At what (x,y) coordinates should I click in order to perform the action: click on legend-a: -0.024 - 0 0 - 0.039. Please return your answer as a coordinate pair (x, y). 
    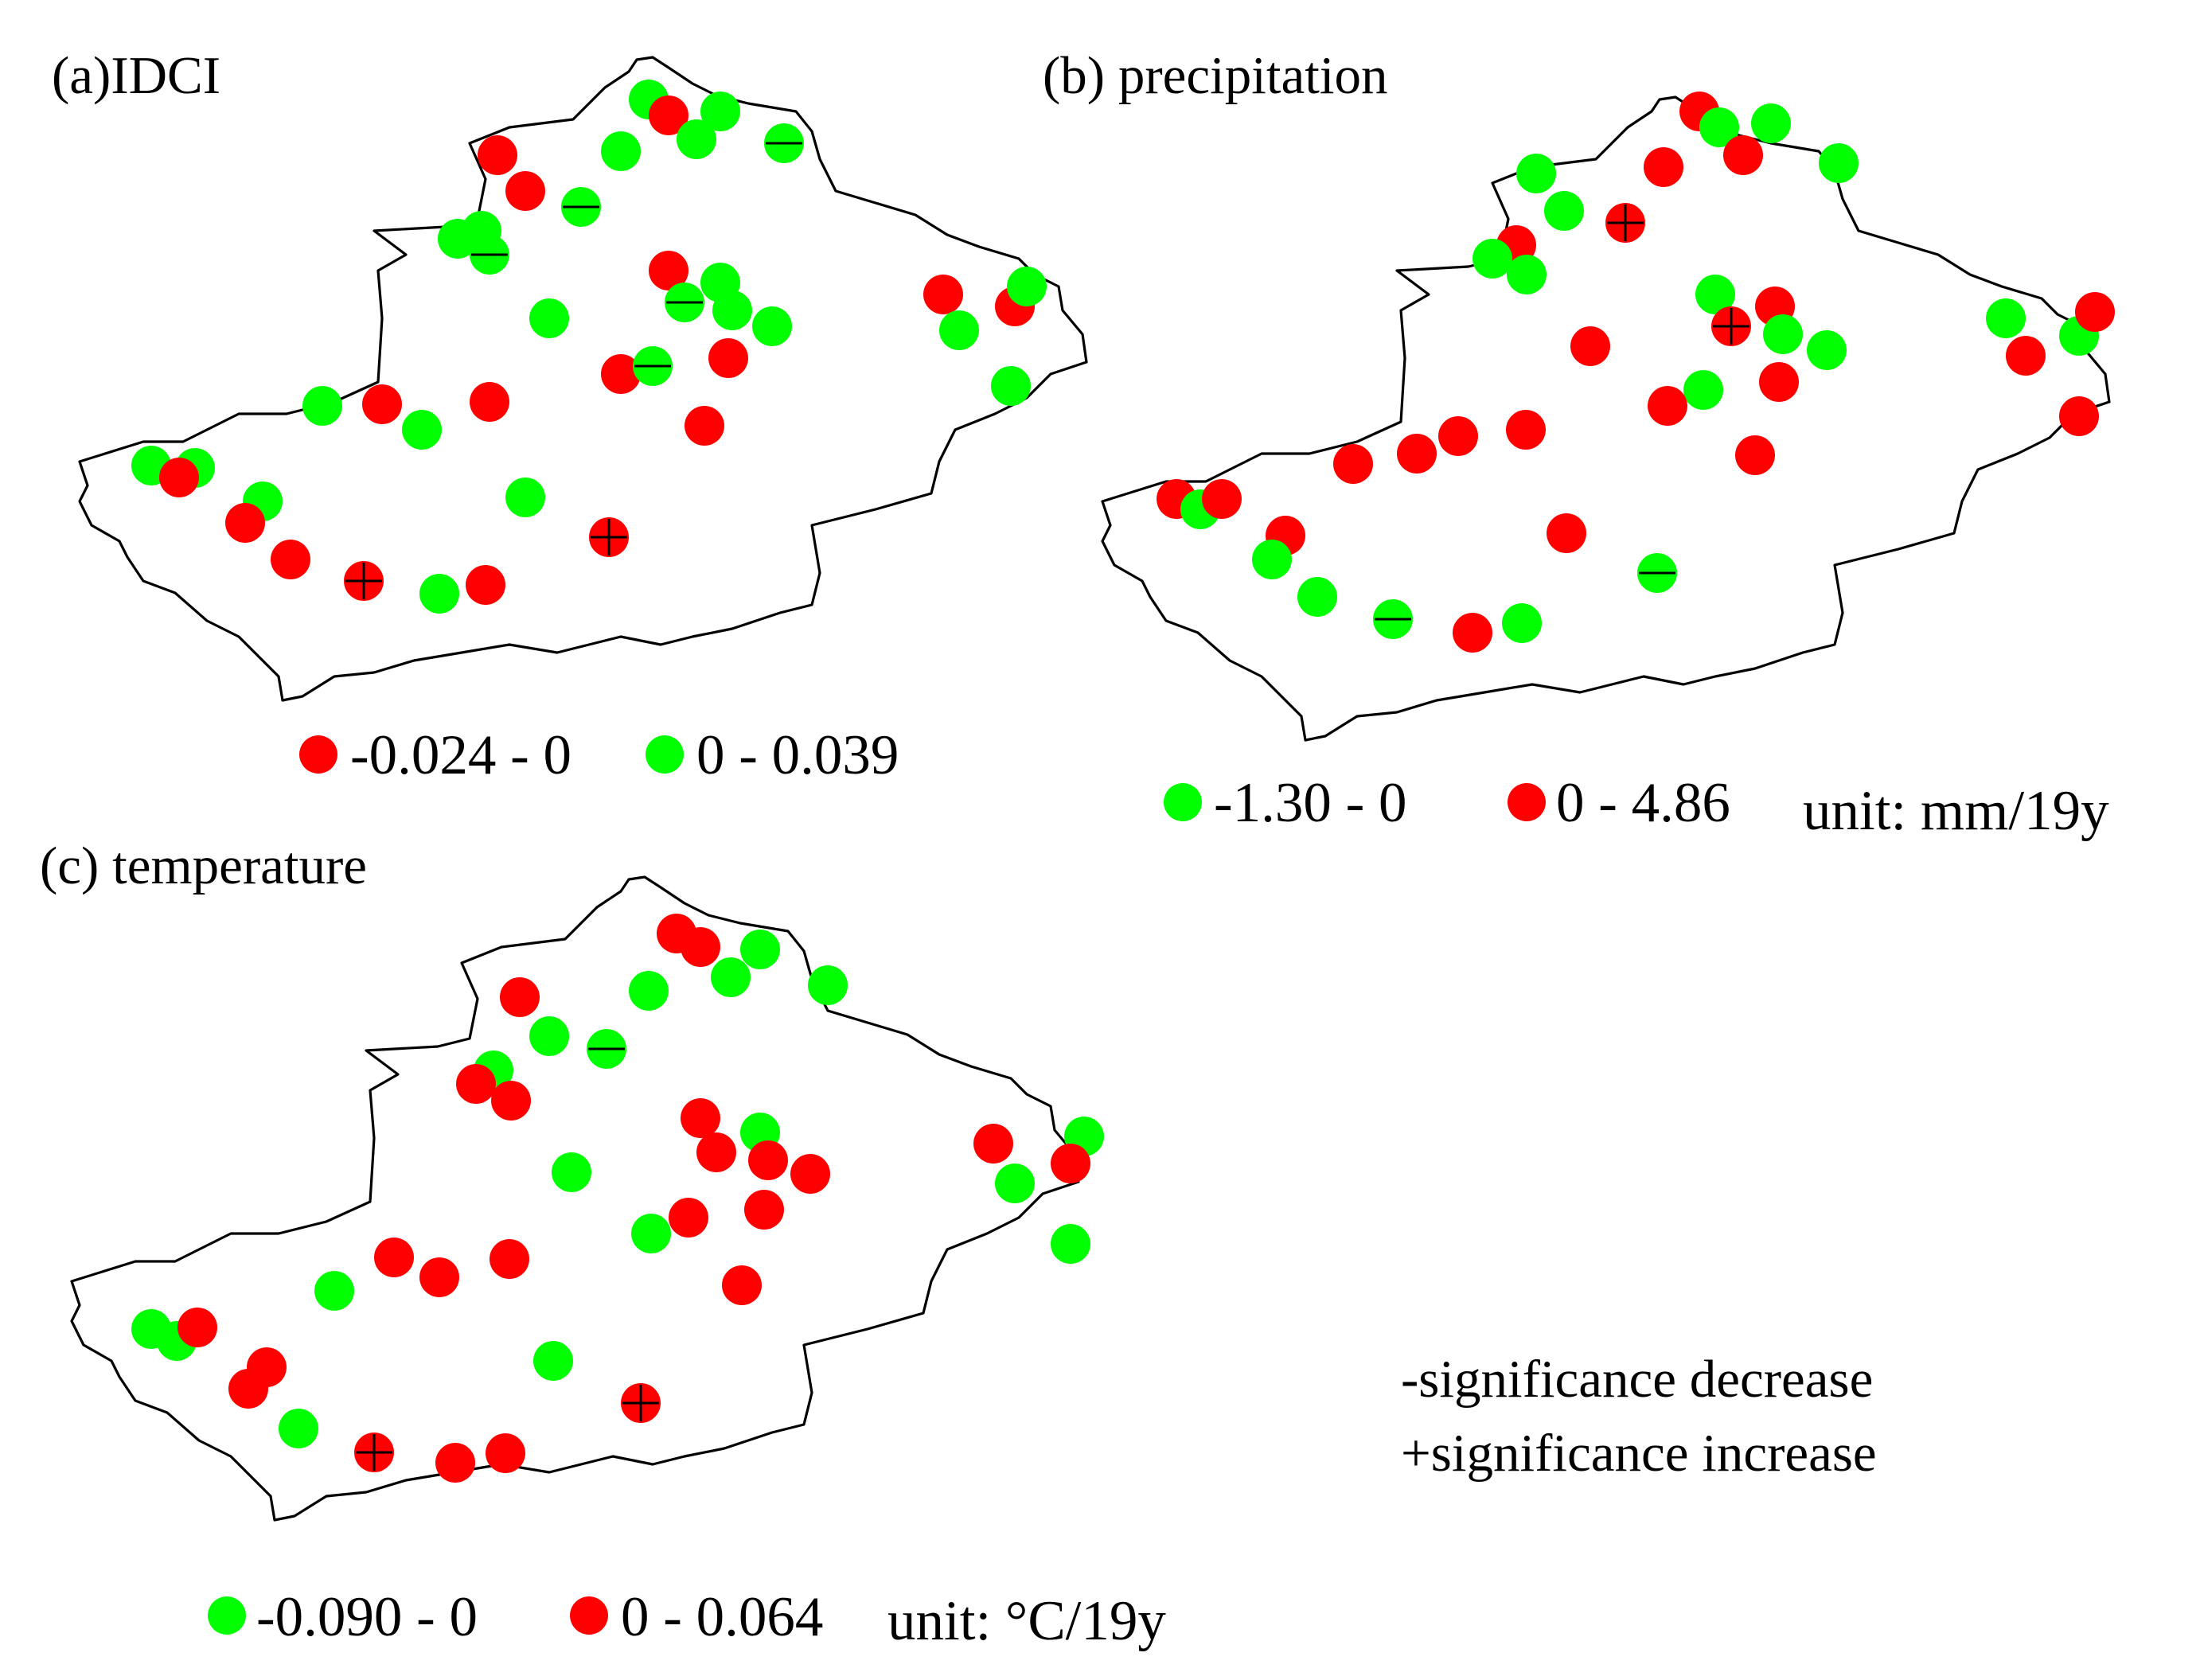
    Looking at the image, I should click on (599, 755).